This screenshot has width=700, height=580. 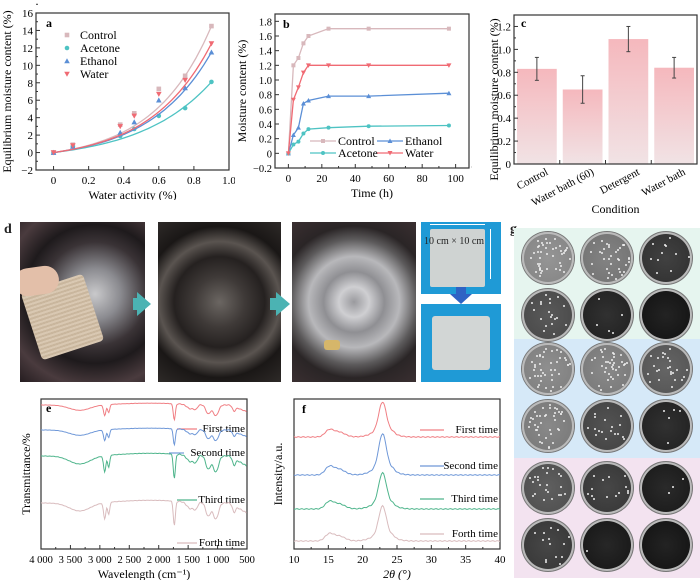 I want to click on panel-label: f, so click(x=304, y=409).